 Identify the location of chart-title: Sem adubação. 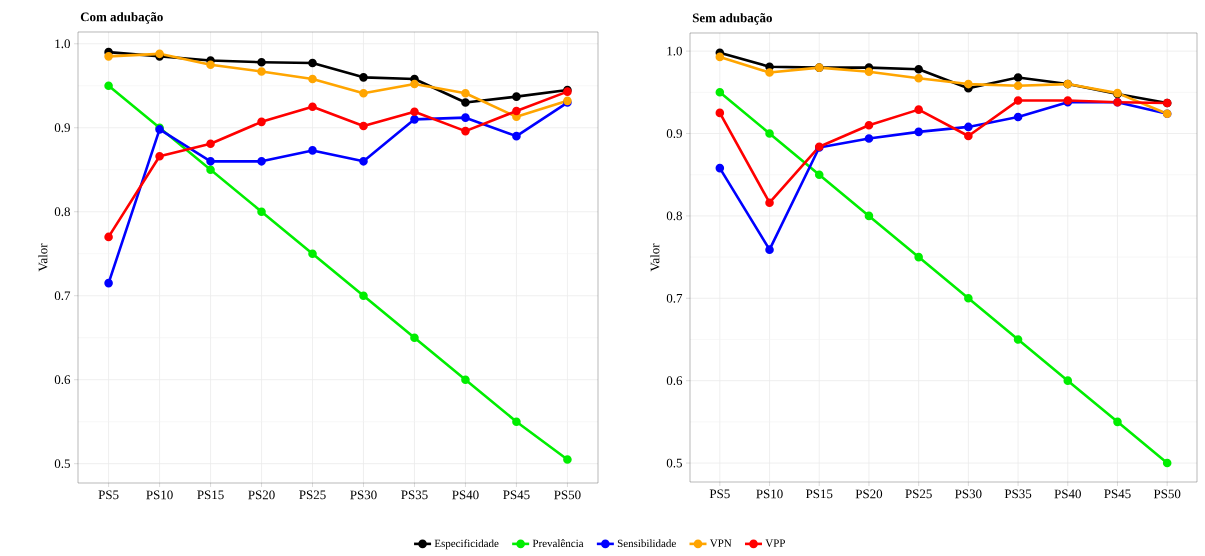
(732, 19).